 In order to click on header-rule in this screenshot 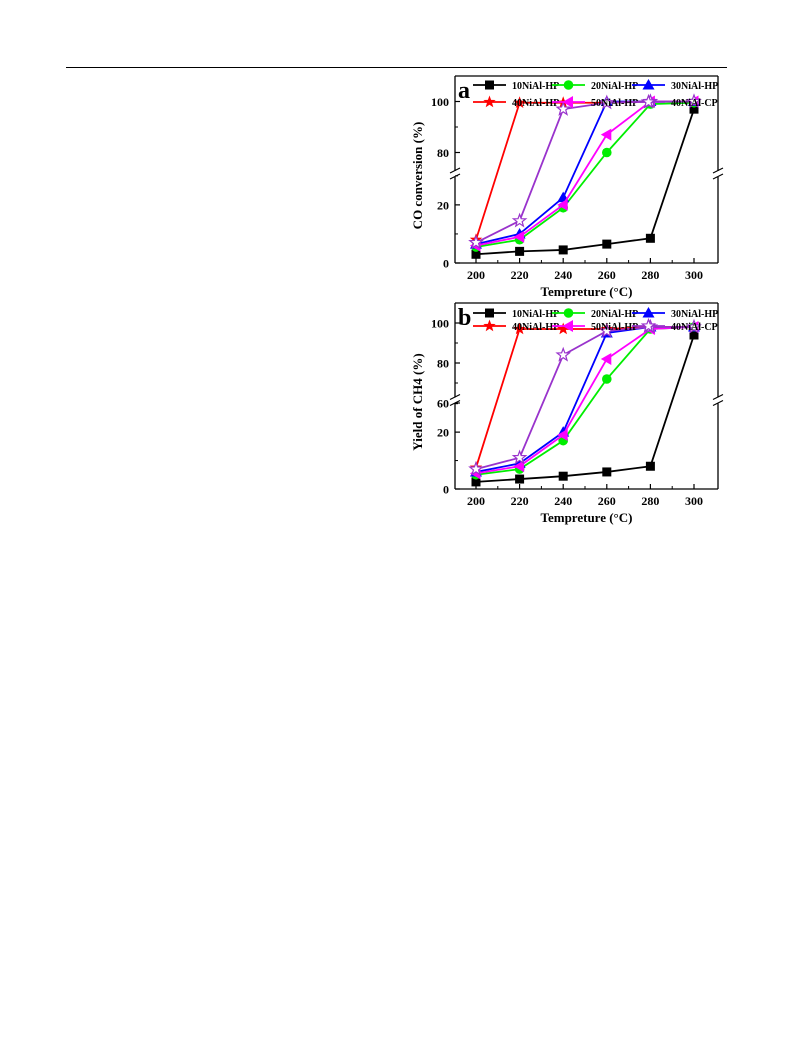, I will do `click(396, 67)`.